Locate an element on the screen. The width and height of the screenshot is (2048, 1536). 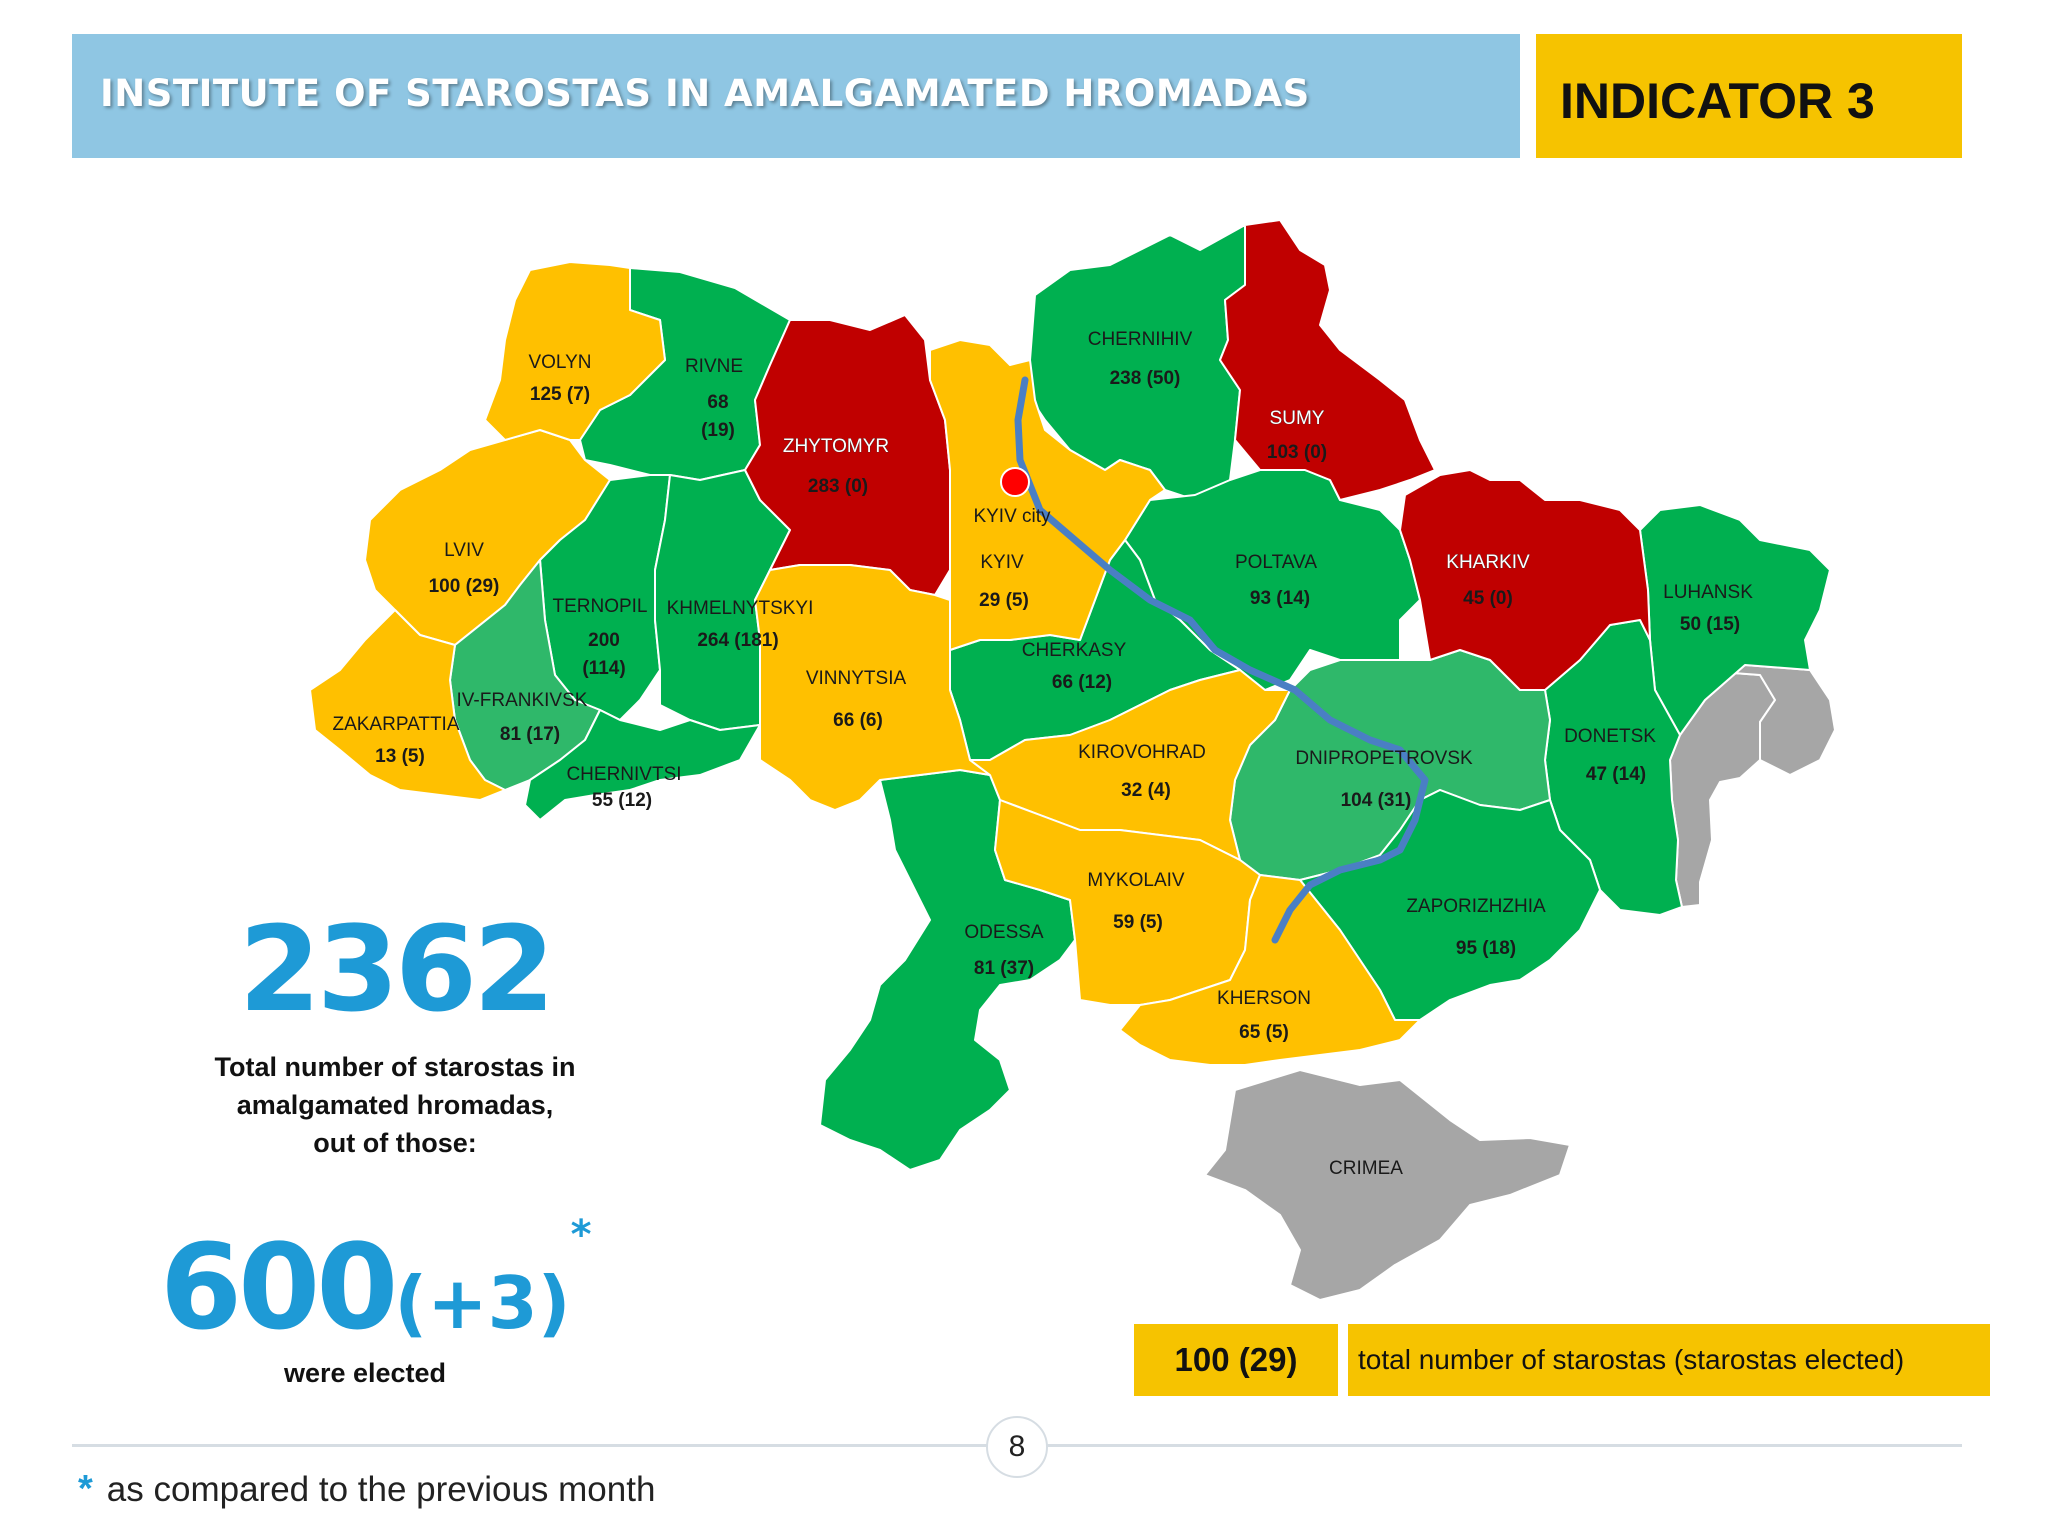
label-kherson: KHERSON is located at coordinates (1264, 998).